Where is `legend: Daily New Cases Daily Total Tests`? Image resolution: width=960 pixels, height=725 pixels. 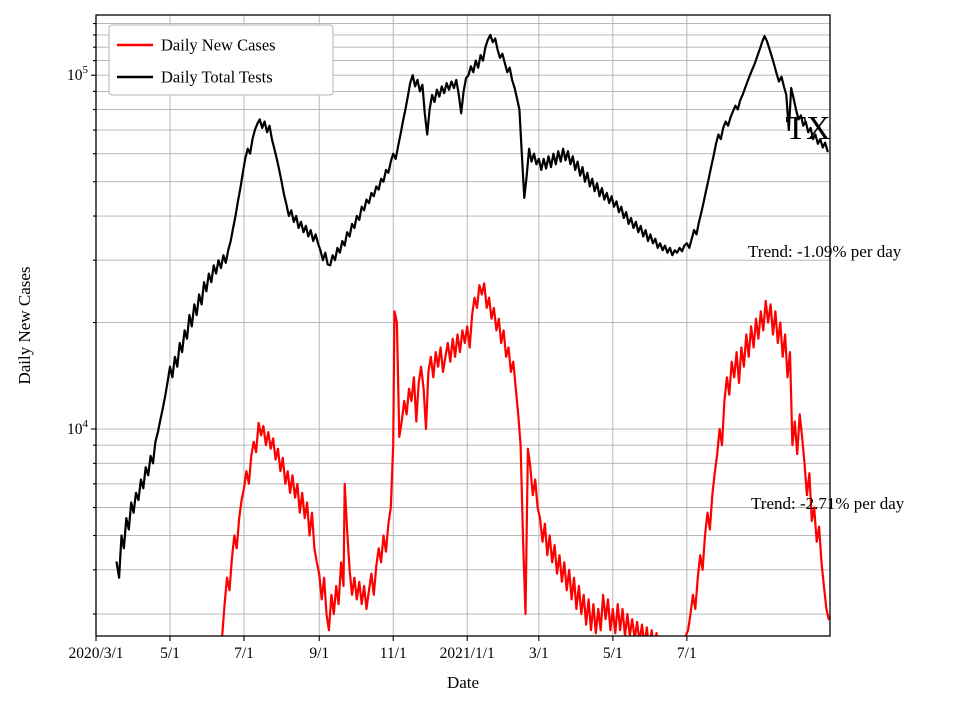 legend: Daily New Cases Daily Total Tests is located at coordinates (221, 60).